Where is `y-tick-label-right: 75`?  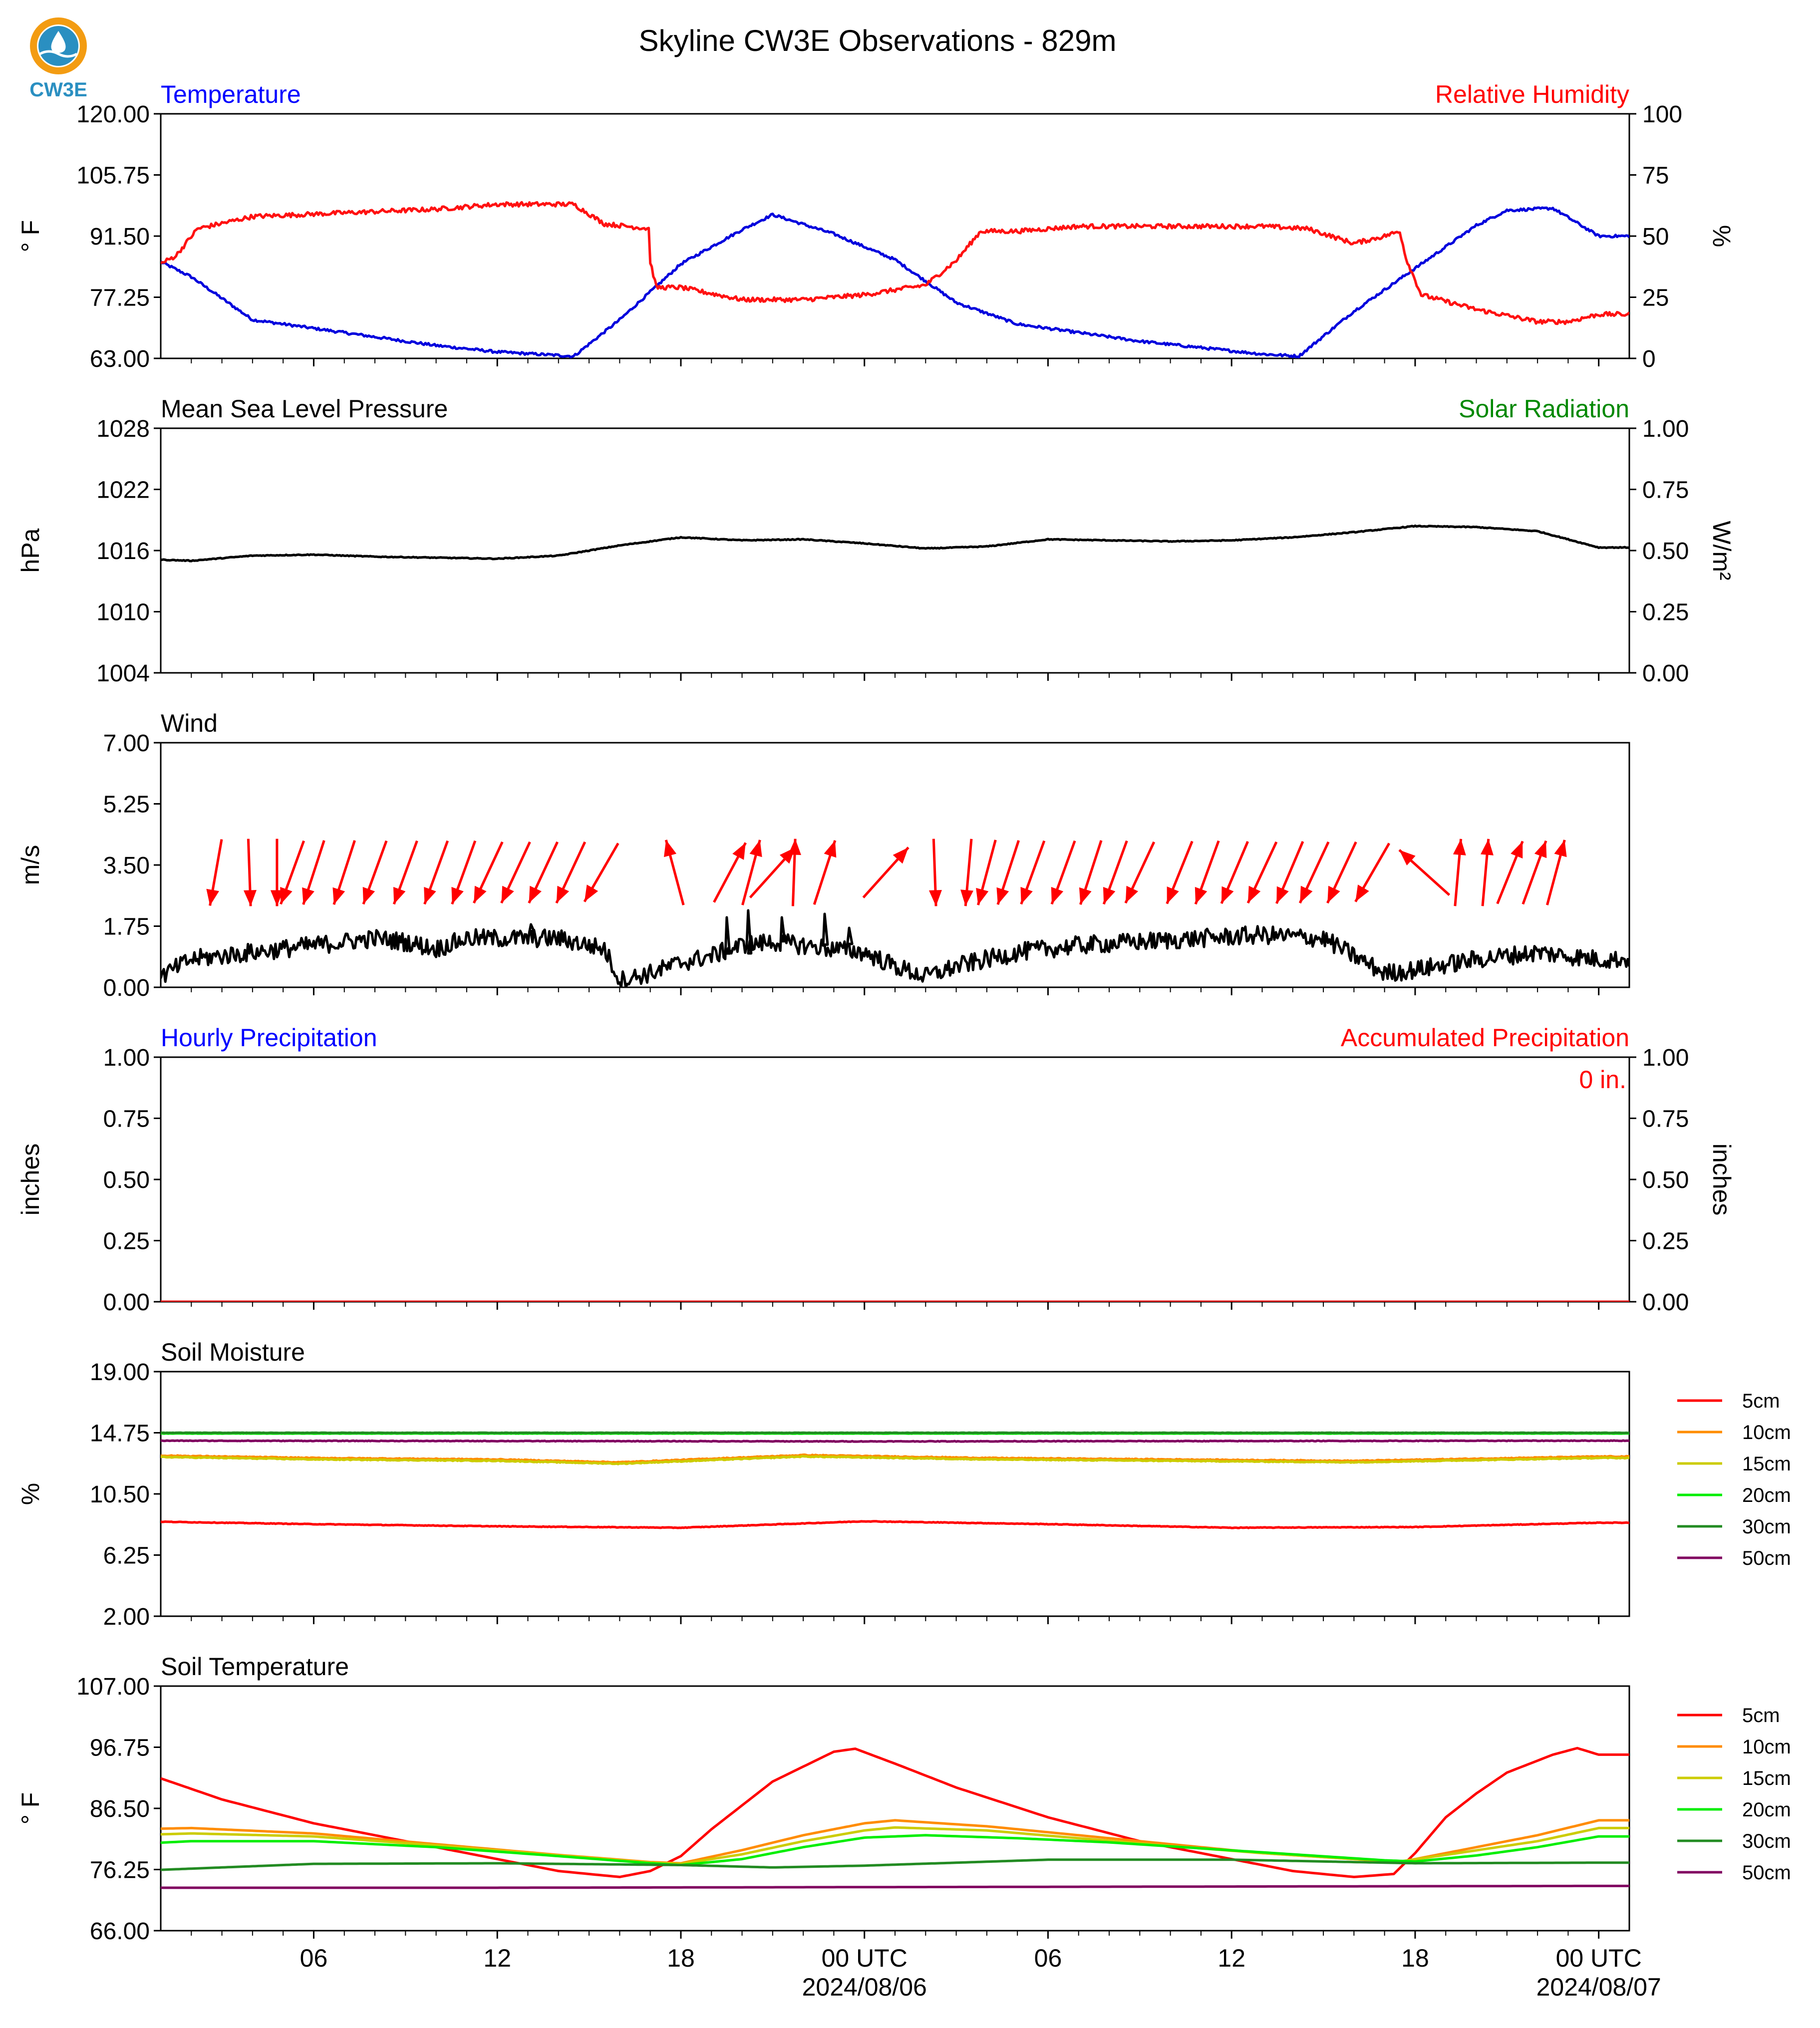
y-tick-label-right: 75 is located at coordinates (1655, 176).